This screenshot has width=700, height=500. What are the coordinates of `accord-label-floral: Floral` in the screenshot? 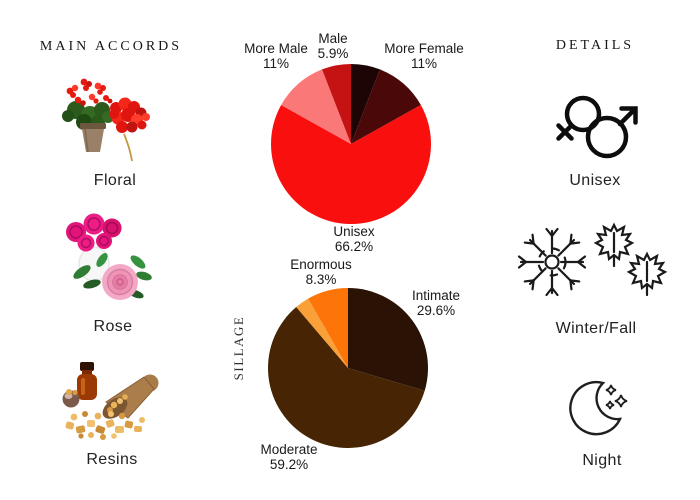 It's located at (115, 180).